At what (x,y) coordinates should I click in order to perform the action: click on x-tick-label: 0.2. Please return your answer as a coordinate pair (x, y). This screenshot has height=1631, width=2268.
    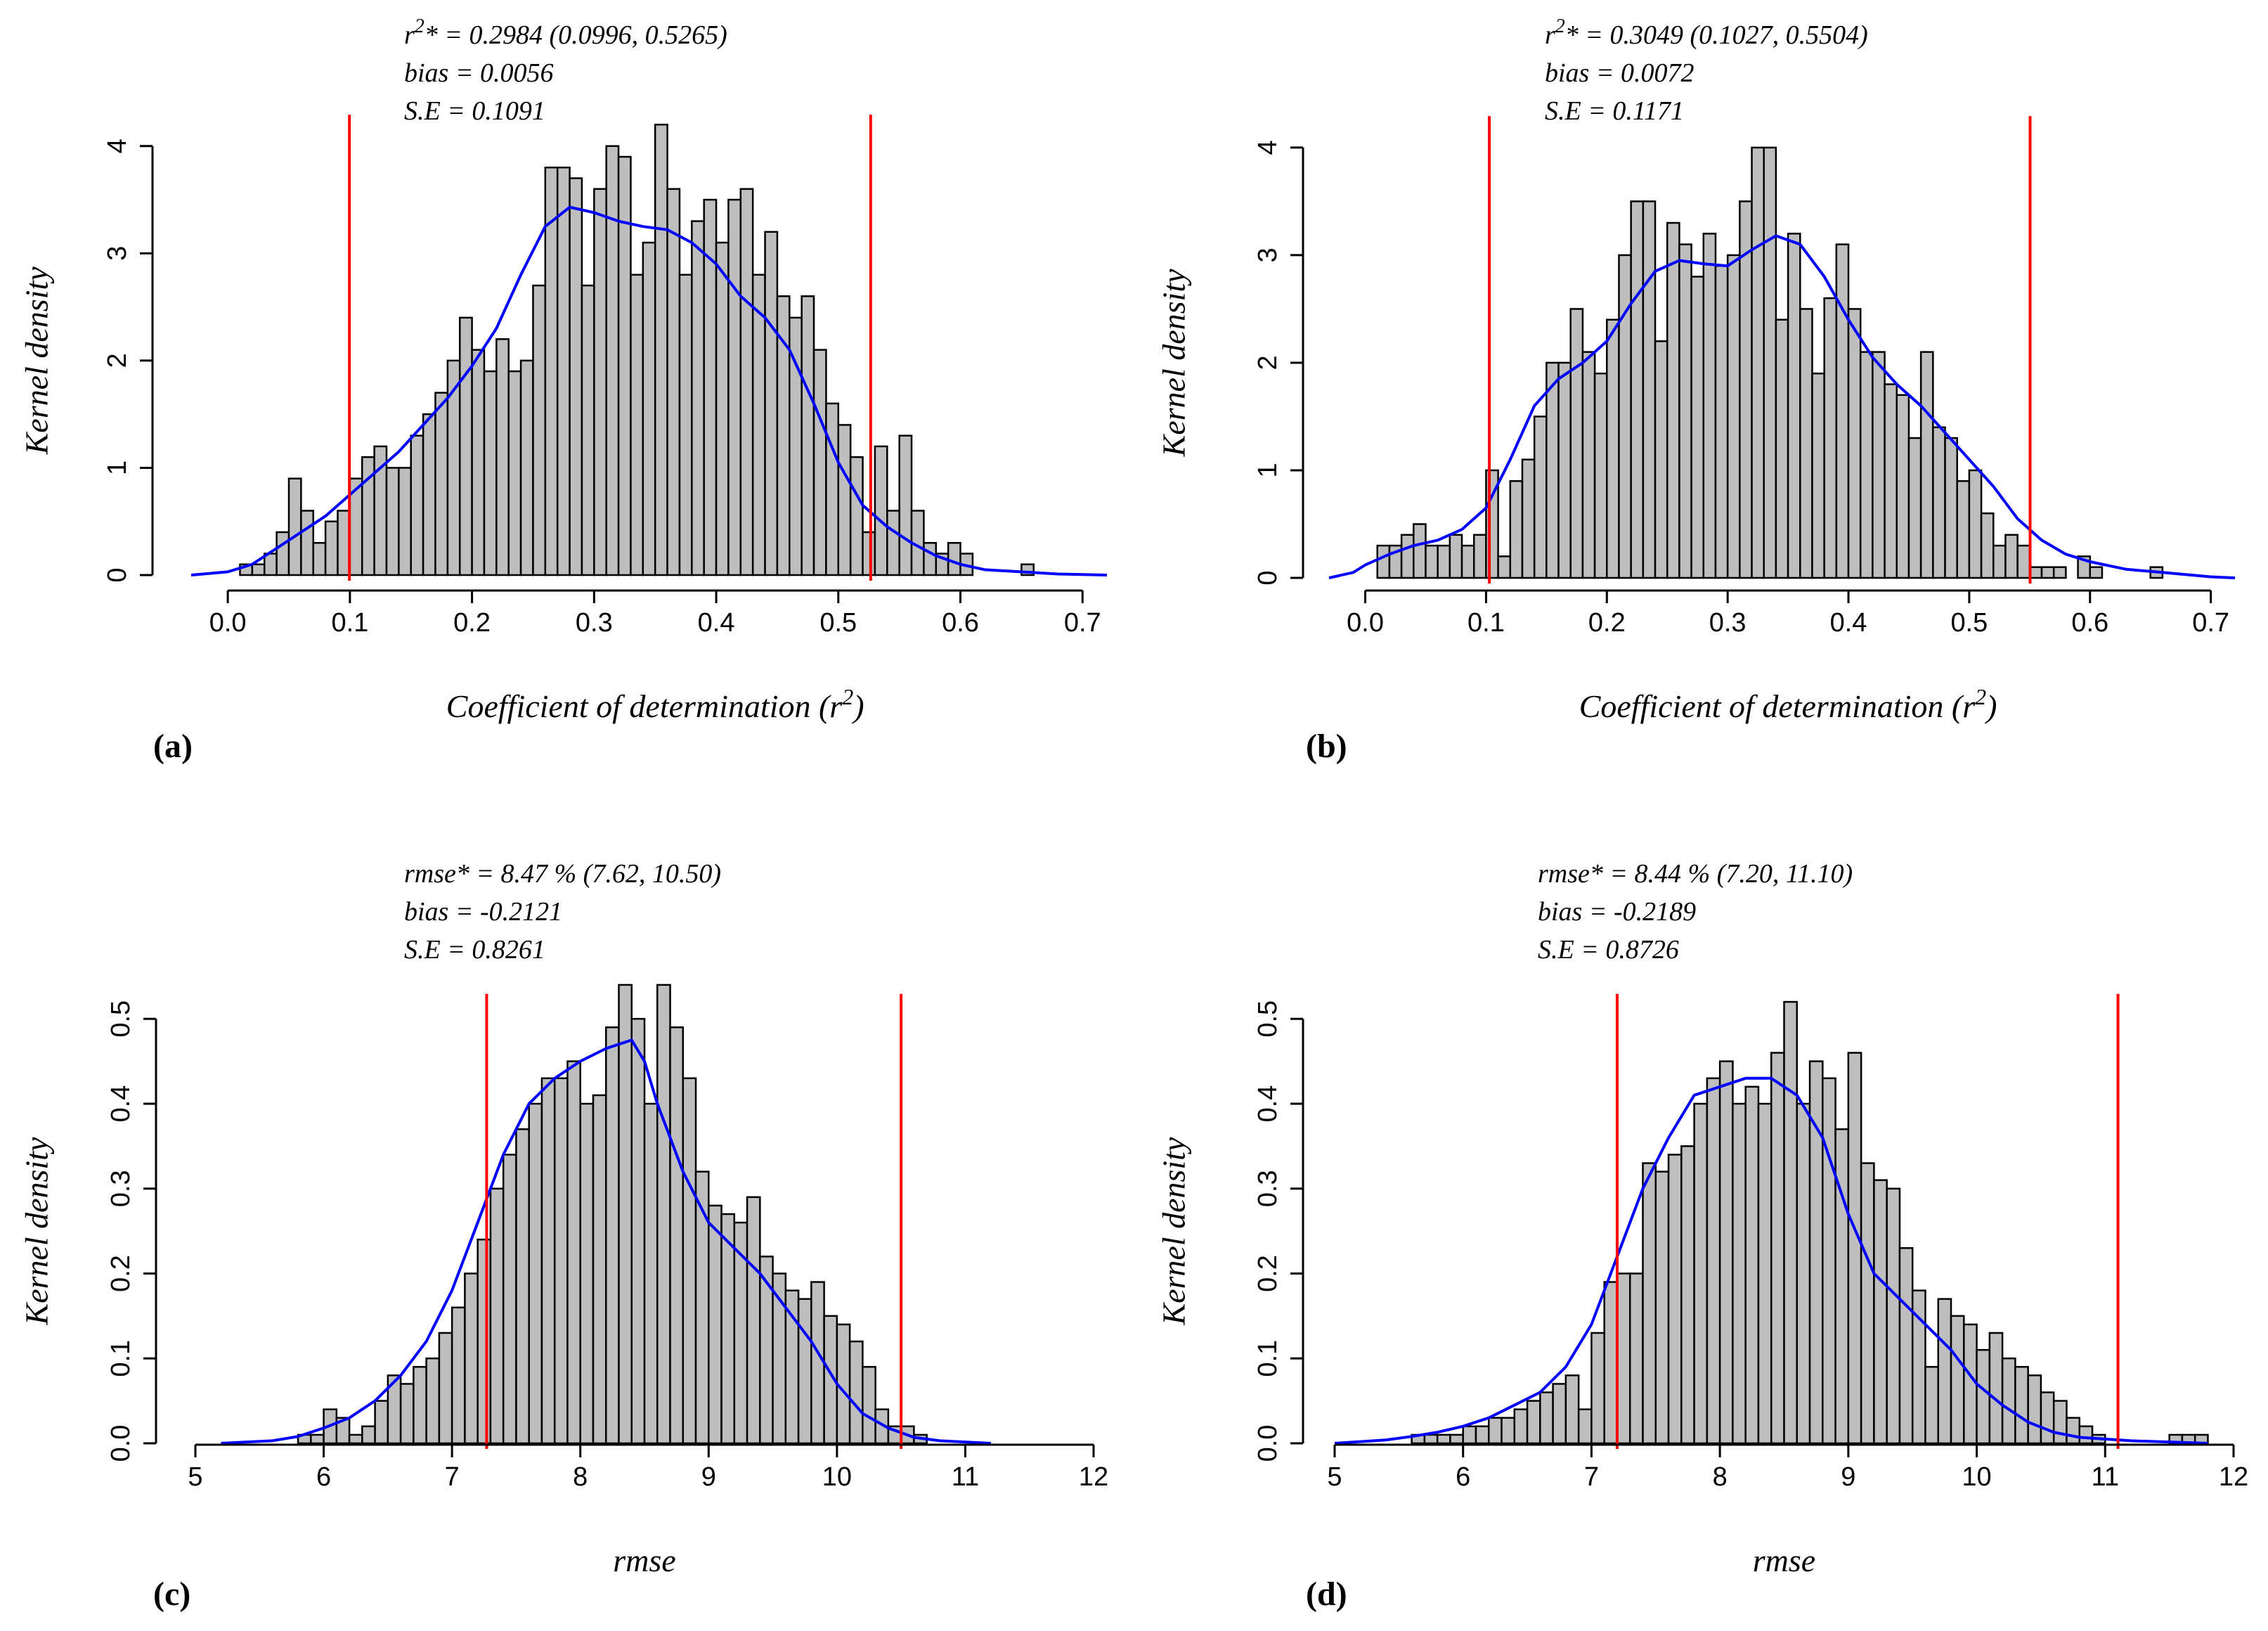
    Looking at the image, I should click on (472, 623).